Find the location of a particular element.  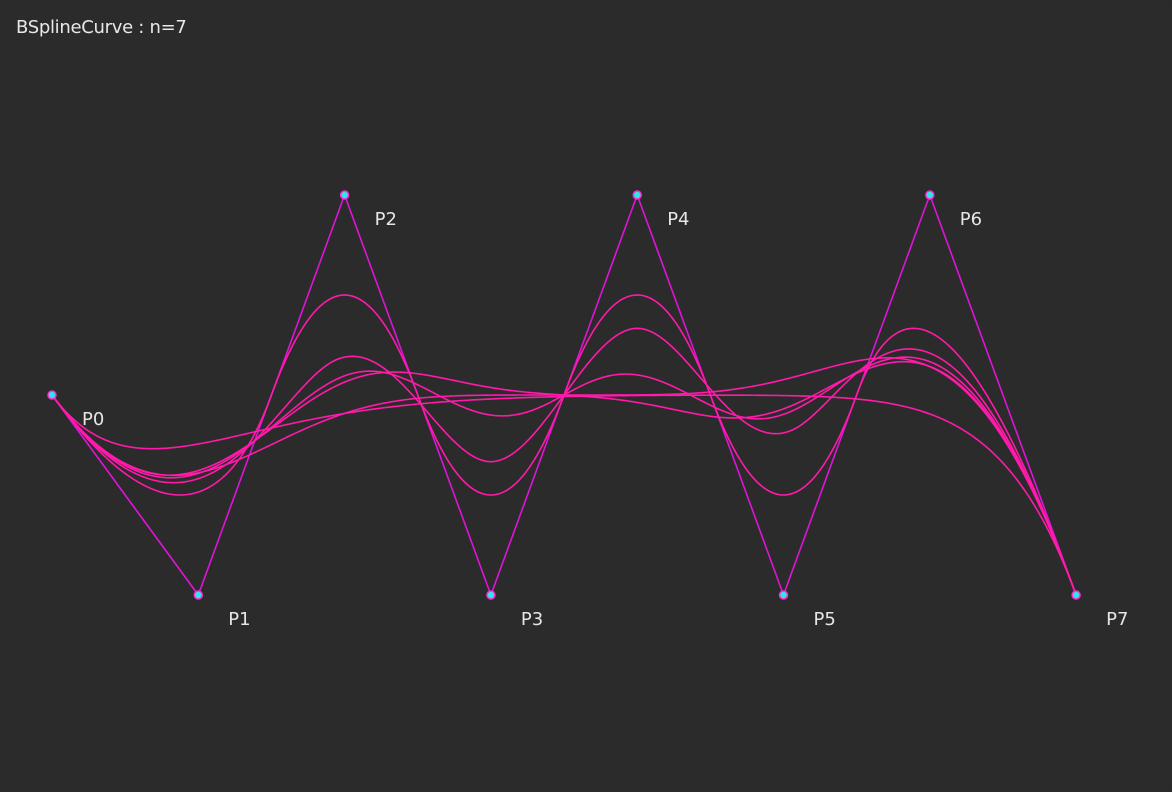

control-point-handle-p7 is located at coordinates (1076, 595).